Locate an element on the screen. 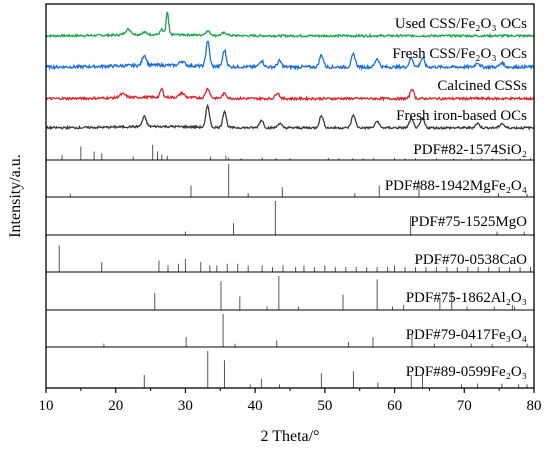 This screenshot has height=453, width=550. reference-label-3: PDF#75-1525MgO is located at coordinates (468, 222).